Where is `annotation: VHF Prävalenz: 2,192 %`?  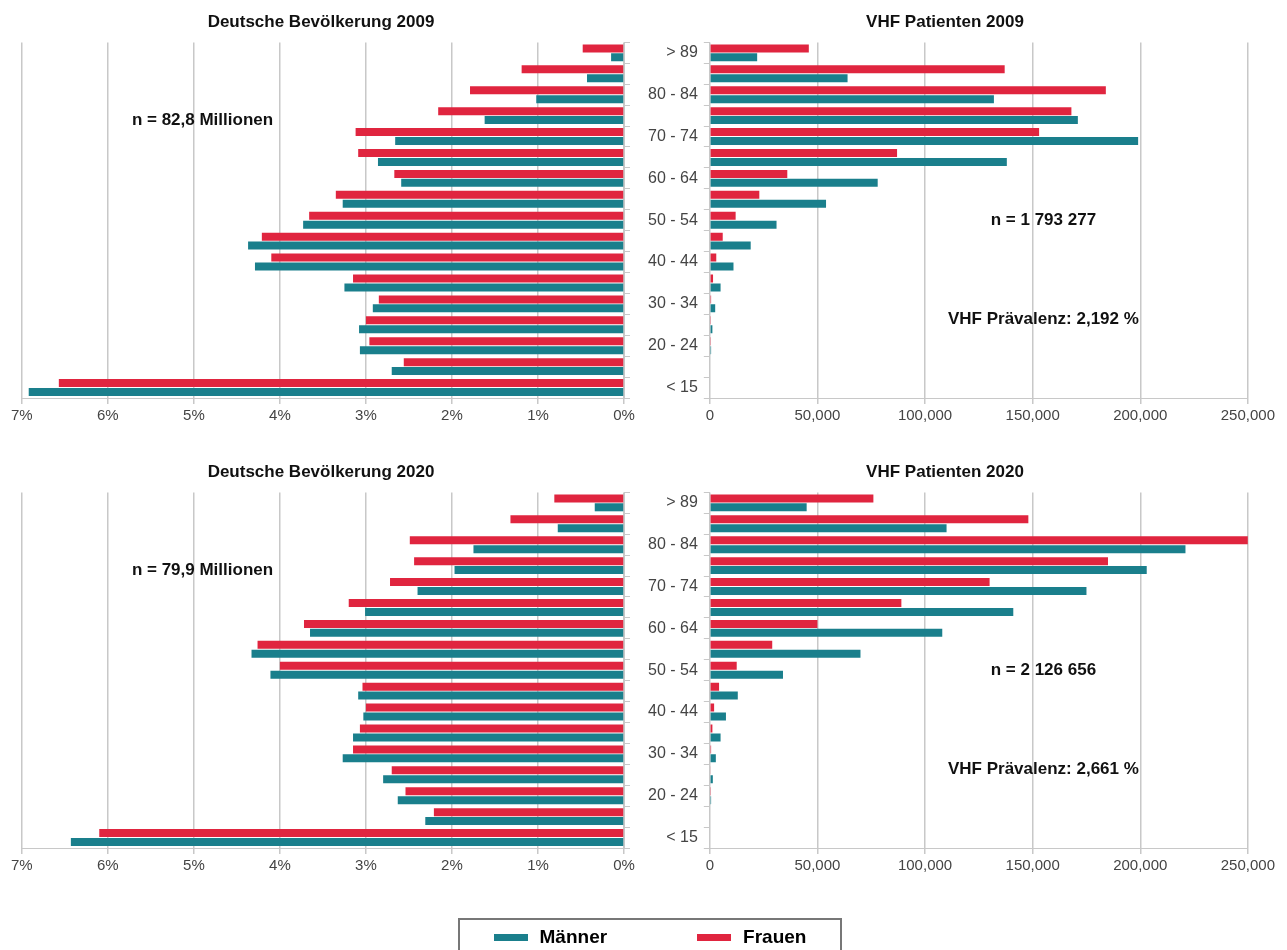 annotation: VHF Prävalenz: 2,192 % is located at coordinates (1043, 319).